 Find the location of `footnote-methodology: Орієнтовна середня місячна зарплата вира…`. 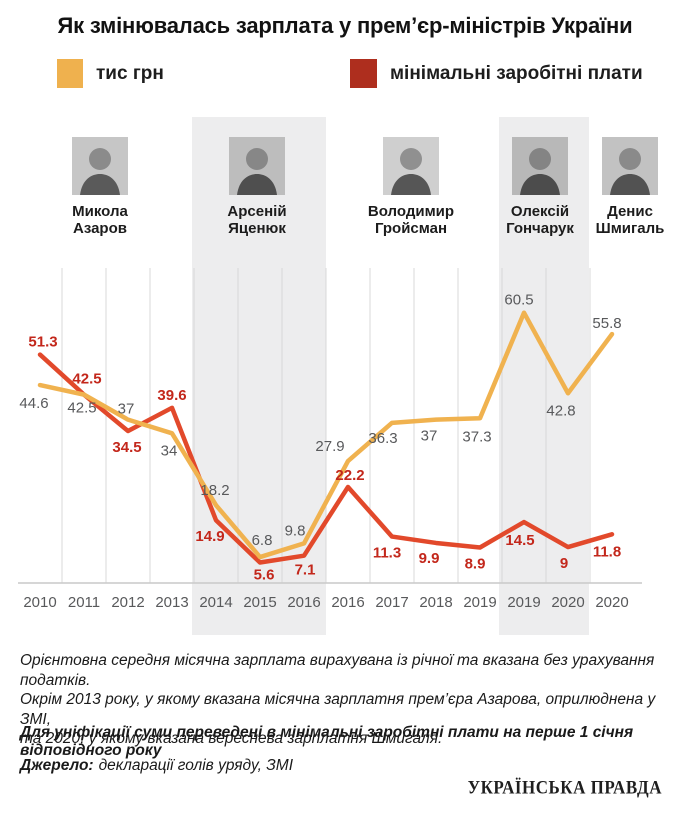

footnote-methodology: Орієнтовна середня місячна зарплата вира… is located at coordinates (338, 699).